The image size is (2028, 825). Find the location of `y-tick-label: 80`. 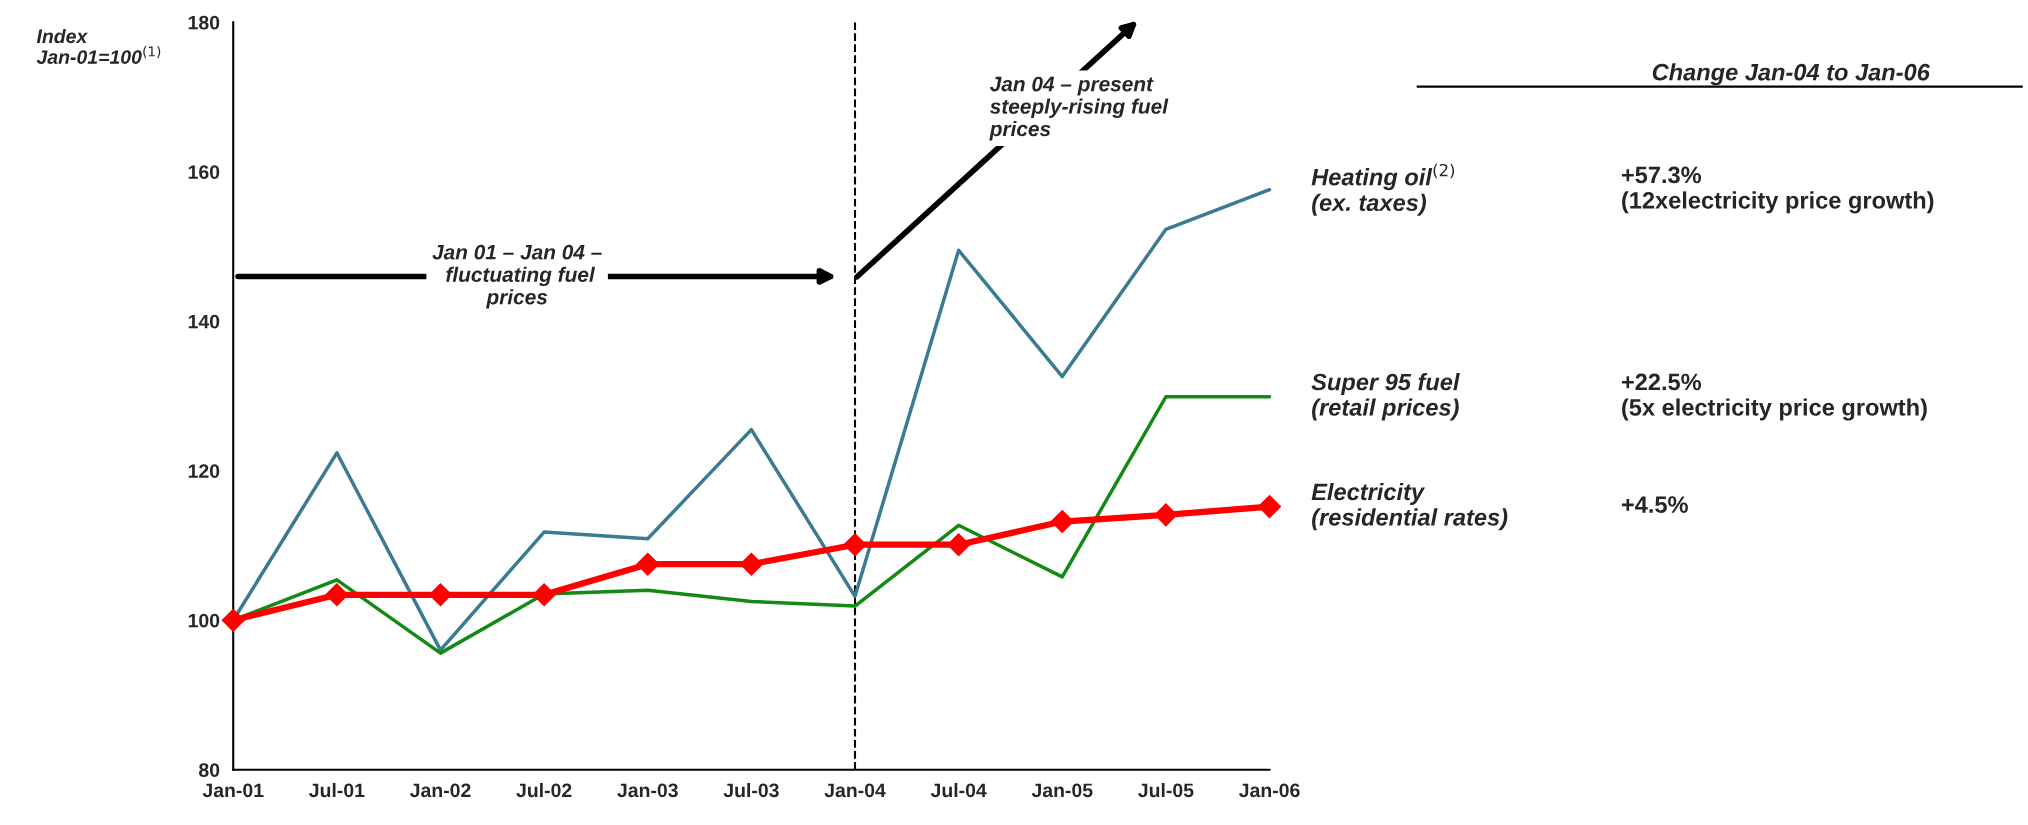

y-tick-label: 80 is located at coordinates (209, 770).